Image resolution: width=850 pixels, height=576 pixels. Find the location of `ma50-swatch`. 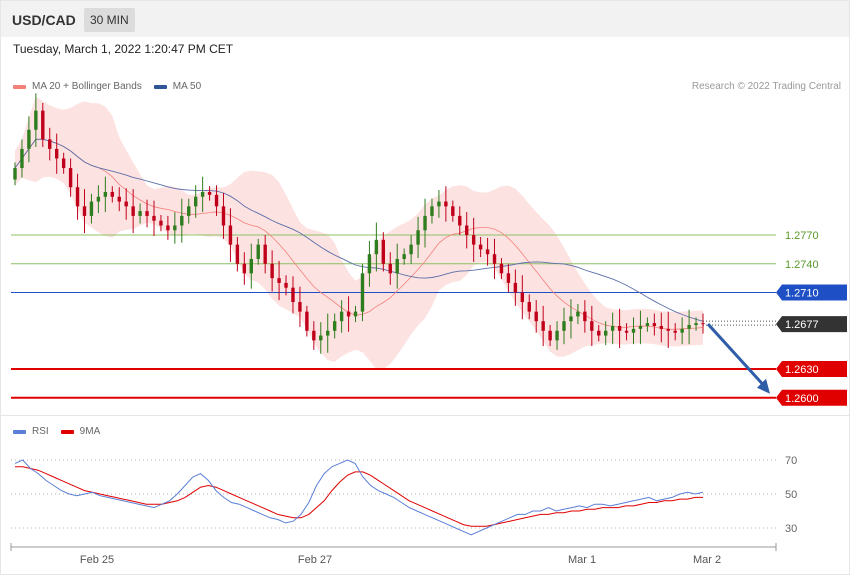

ma50-swatch is located at coordinates (160, 86).